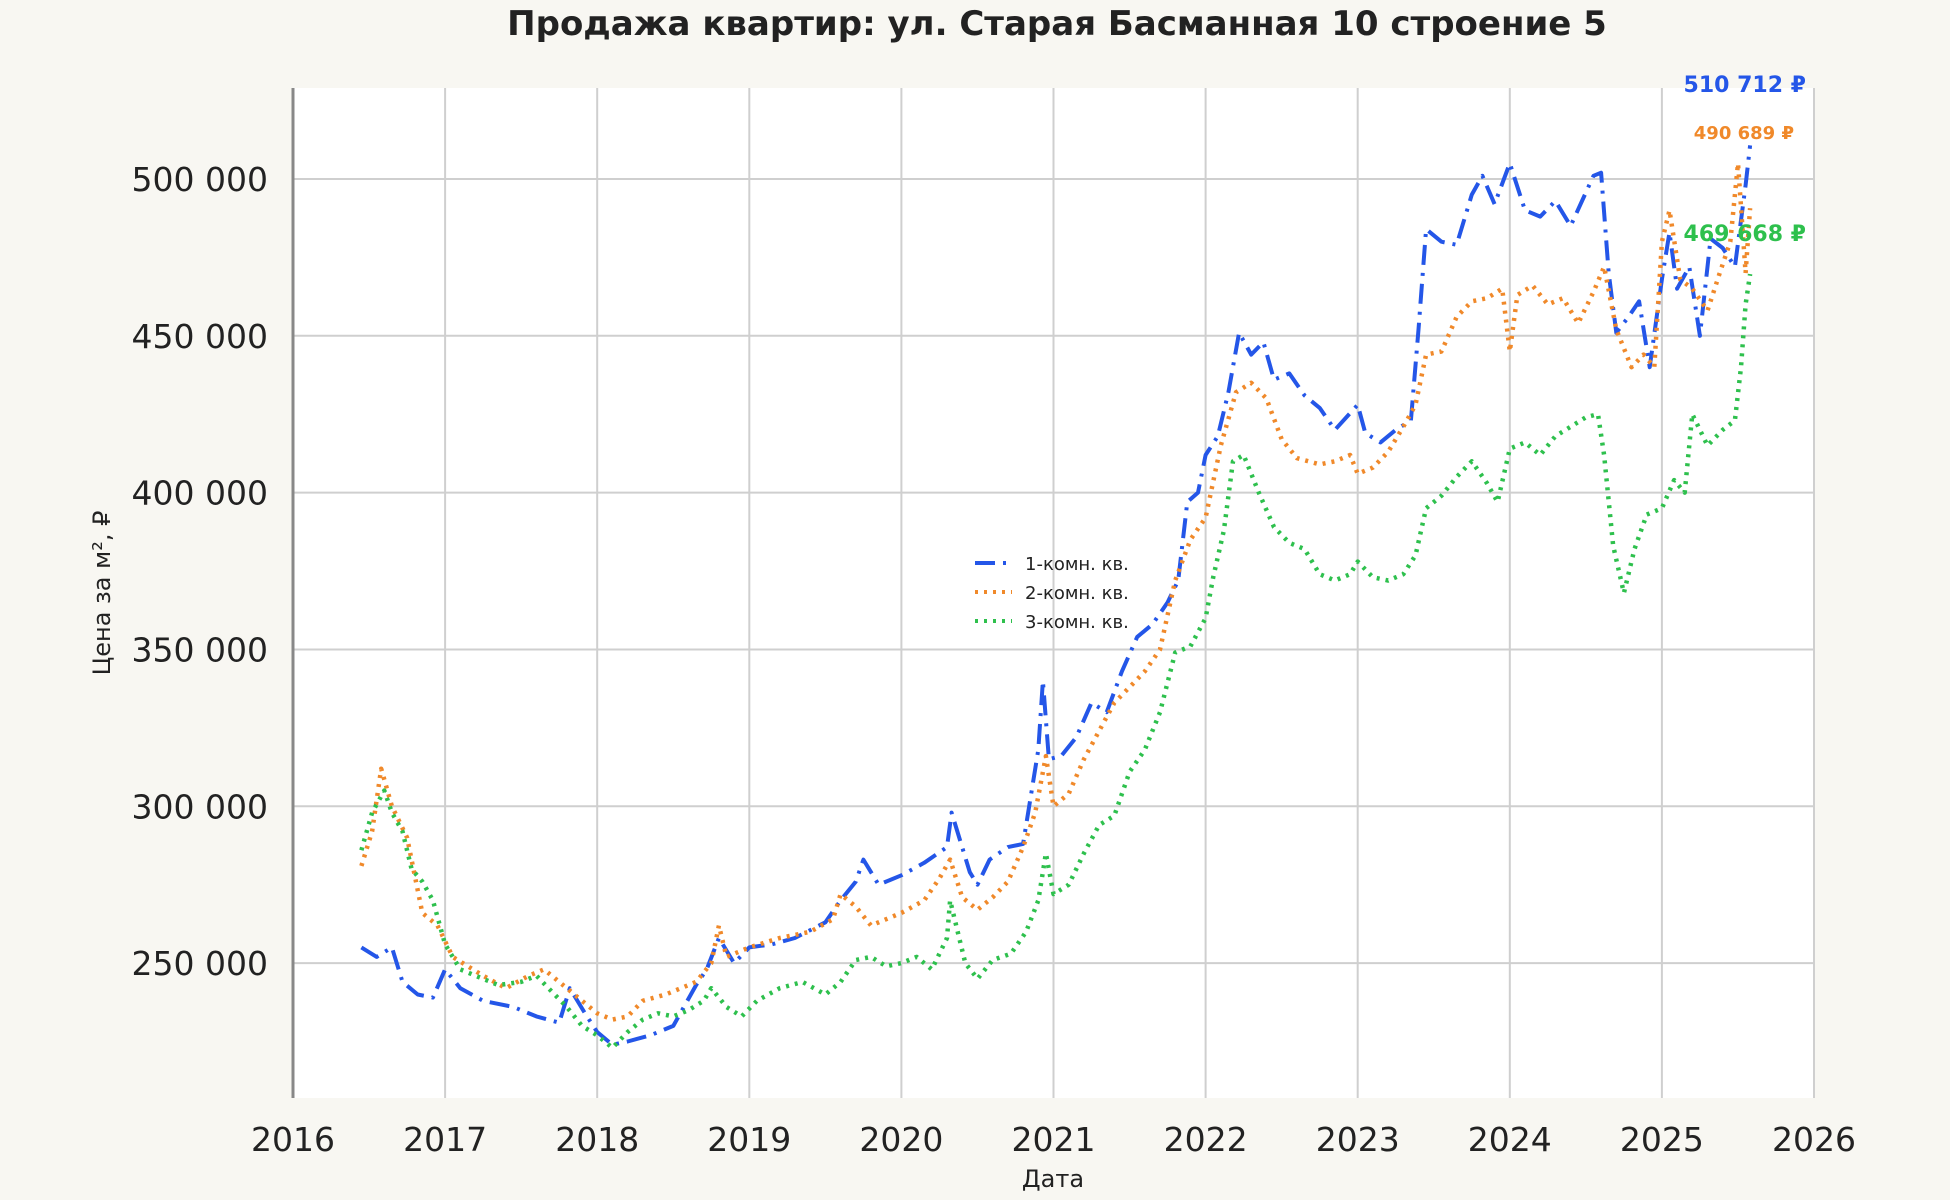 The image size is (1950, 1200). I want to click on x-tick-label: 2024, so click(1510, 1139).